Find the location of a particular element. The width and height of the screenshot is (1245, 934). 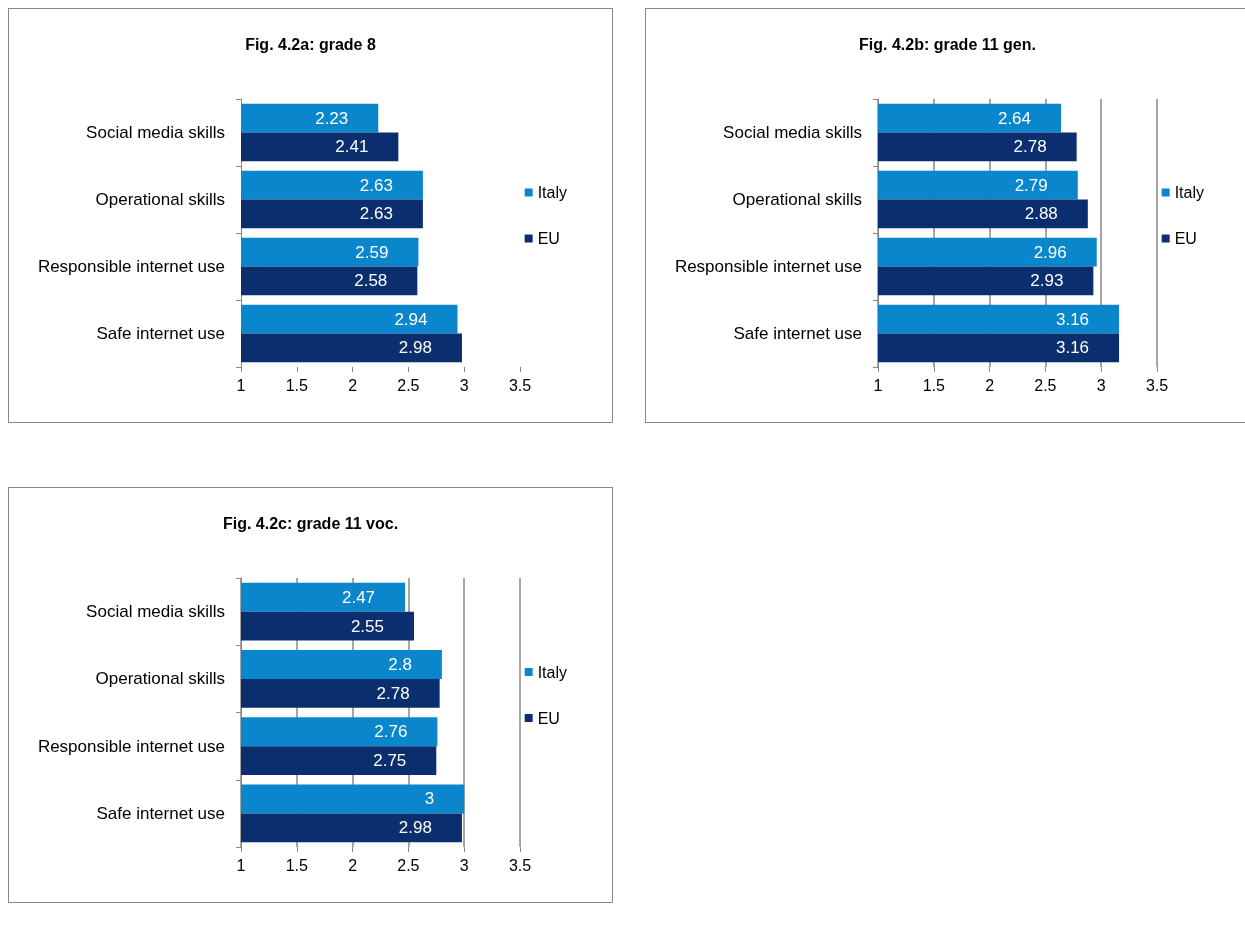

data-label: 2.8 is located at coordinates (400, 664).